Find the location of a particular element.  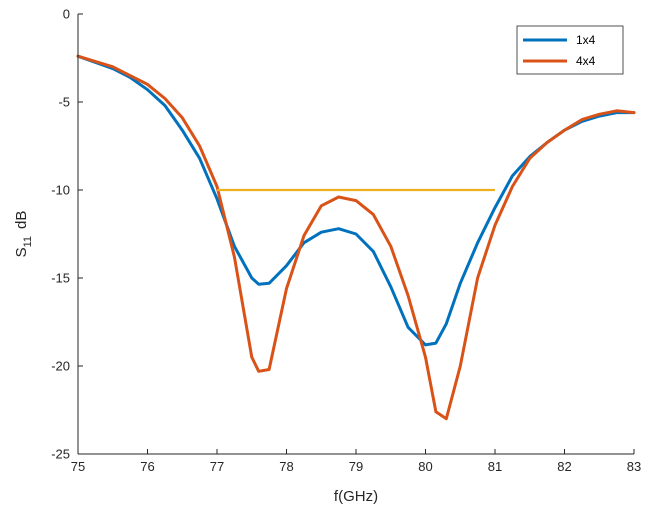

legend: 1x4 4x4 is located at coordinates (570, 50).